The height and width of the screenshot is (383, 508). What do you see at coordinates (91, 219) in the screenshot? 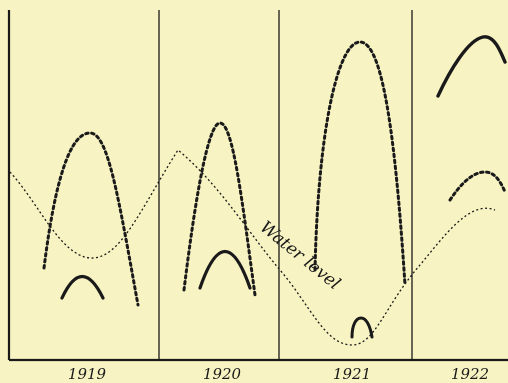
I see `dotted-curve-1919` at bounding box center [91, 219].